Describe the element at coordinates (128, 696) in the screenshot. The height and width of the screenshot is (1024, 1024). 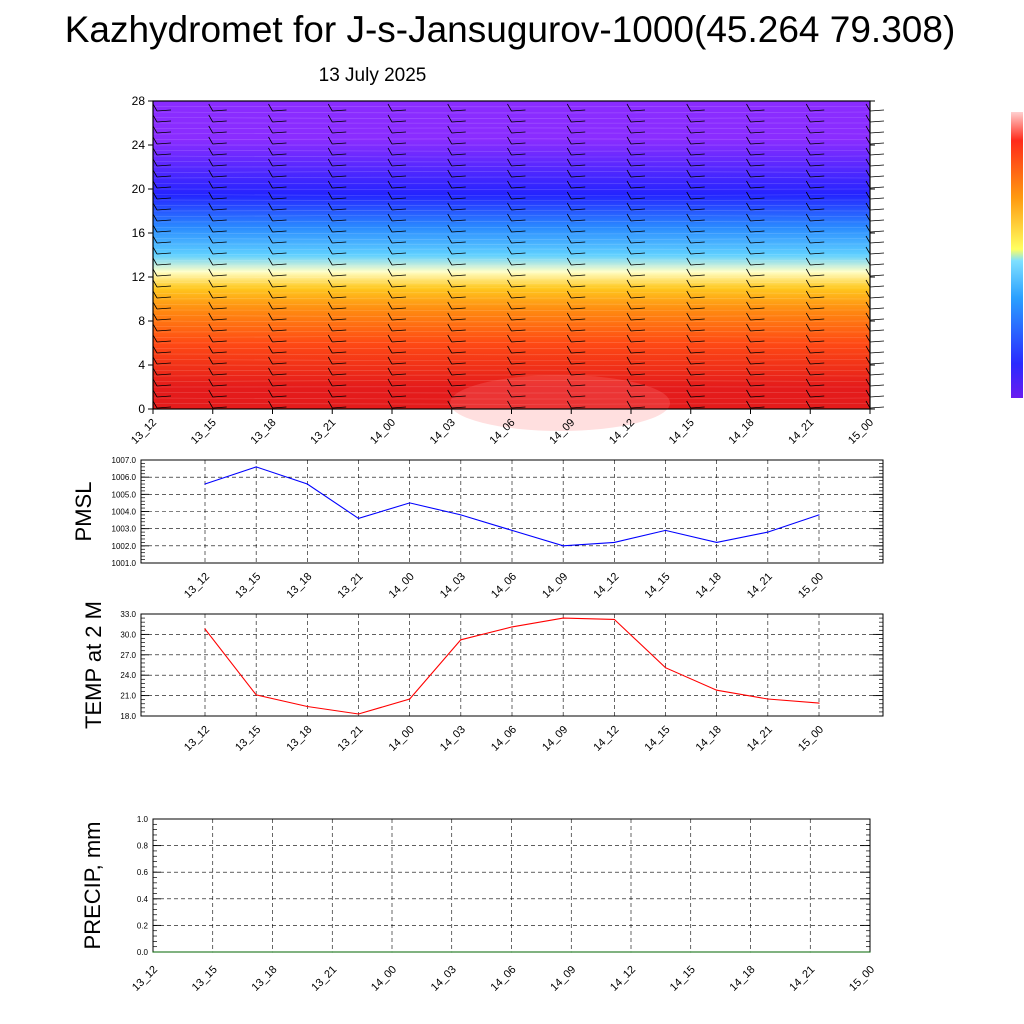
I see `y-tick-label: 21.0` at that location.